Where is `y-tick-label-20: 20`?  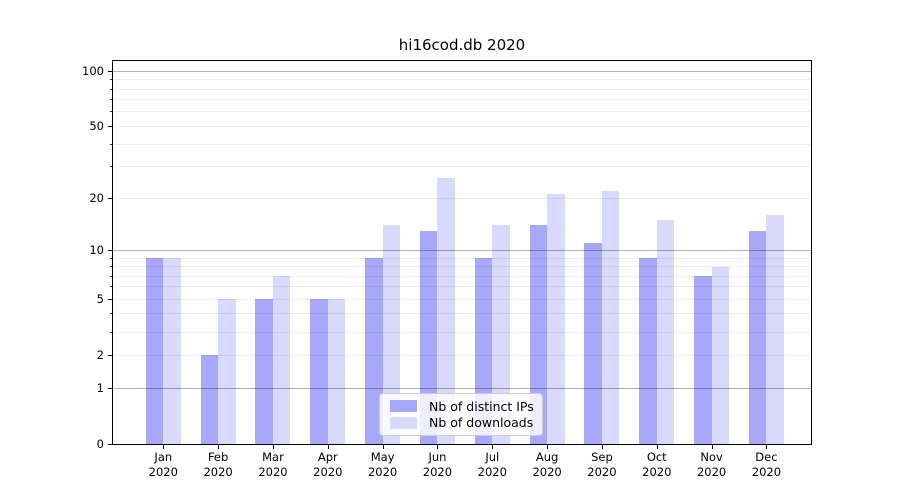
y-tick-label-20: 20 is located at coordinates (96, 197).